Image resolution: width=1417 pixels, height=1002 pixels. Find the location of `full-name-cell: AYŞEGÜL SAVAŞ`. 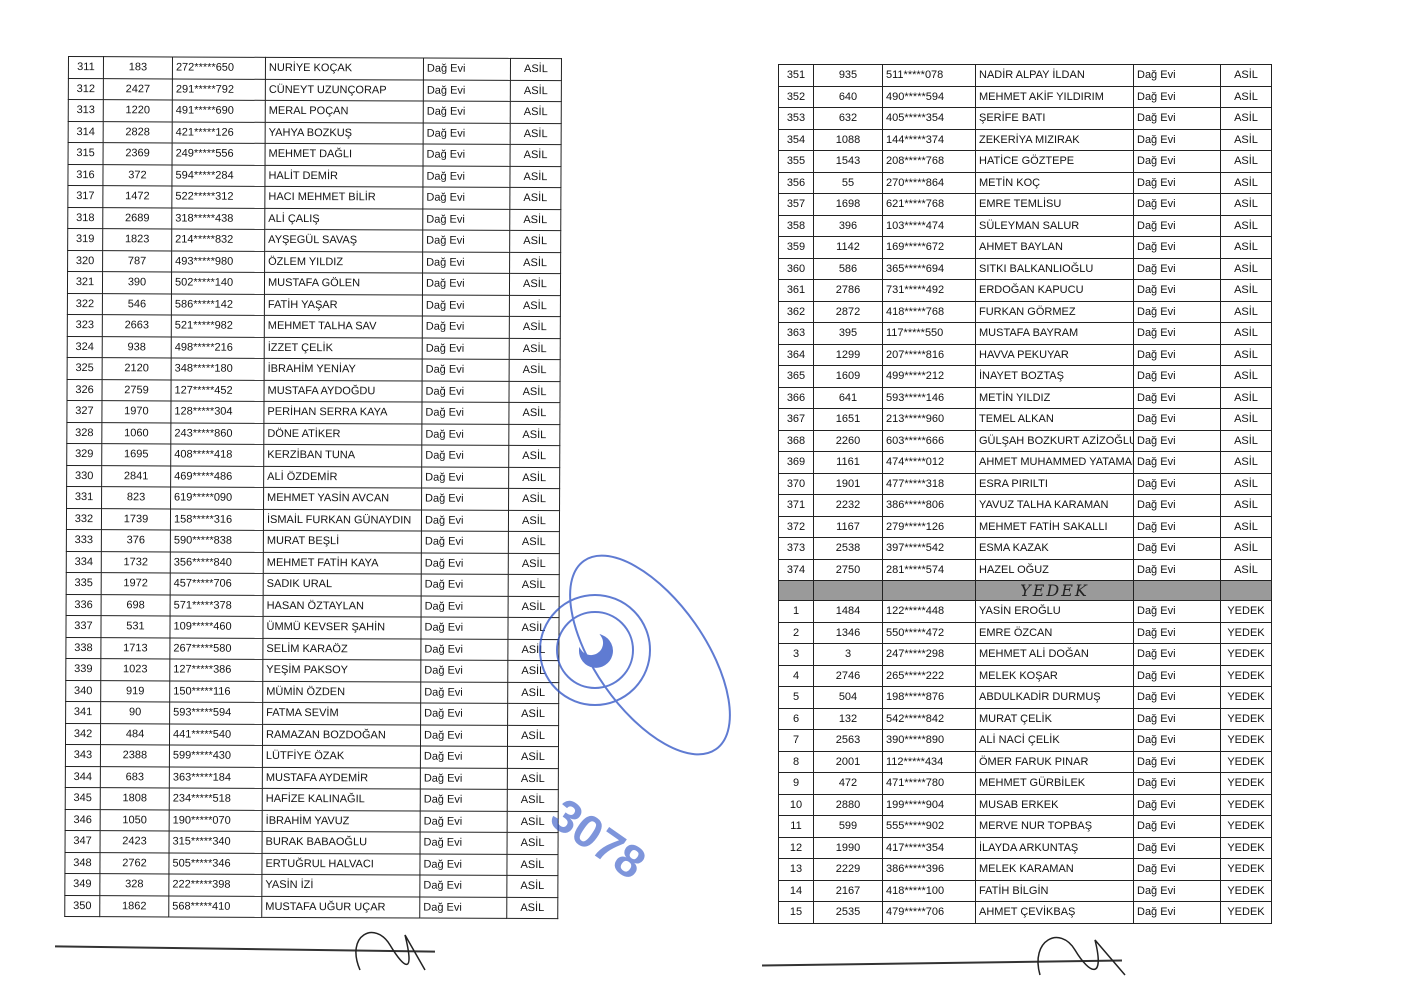

full-name-cell: AYŞEGÜL SAVAŞ is located at coordinates (343, 240).